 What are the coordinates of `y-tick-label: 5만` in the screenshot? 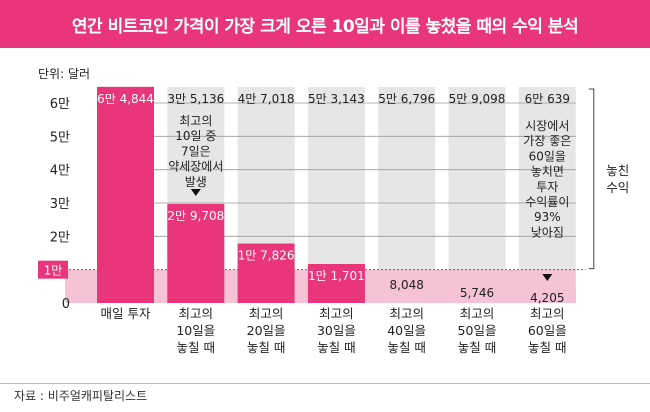 It's located at (60, 137).